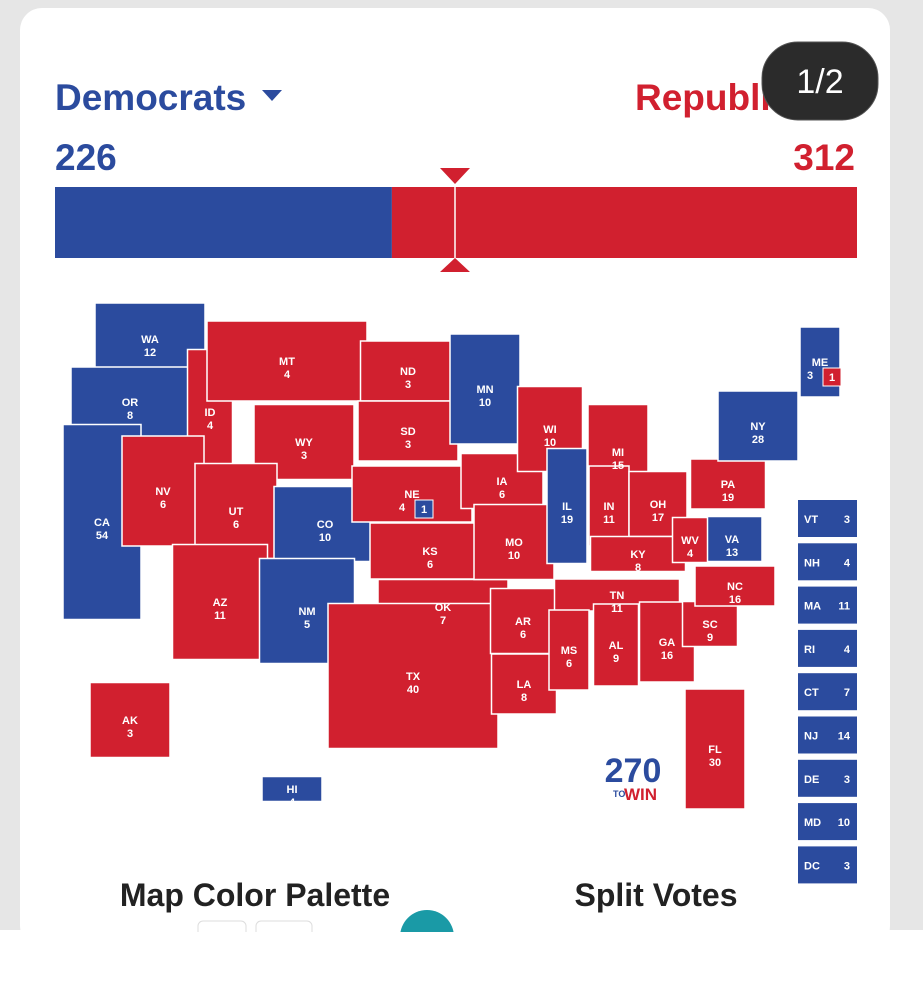 This screenshot has height=997, width=923. I want to click on small-state-votes: 10, so click(844, 823).